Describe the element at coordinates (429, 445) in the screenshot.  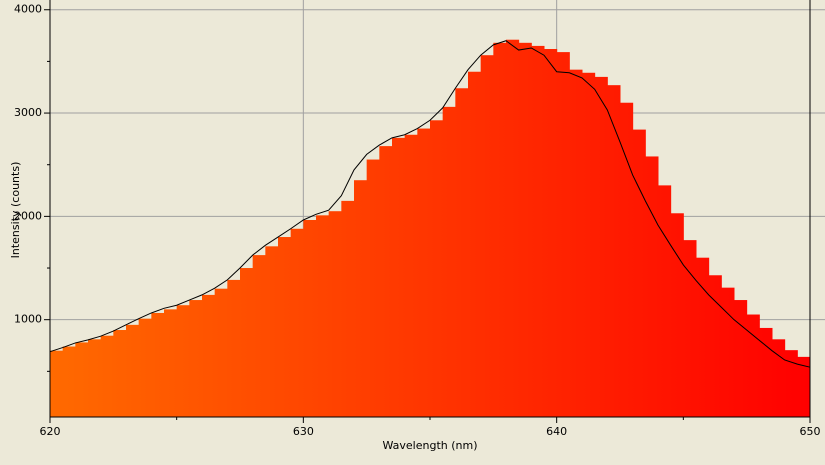
I see `x-axis-label: Wavelength (nm)` at that location.